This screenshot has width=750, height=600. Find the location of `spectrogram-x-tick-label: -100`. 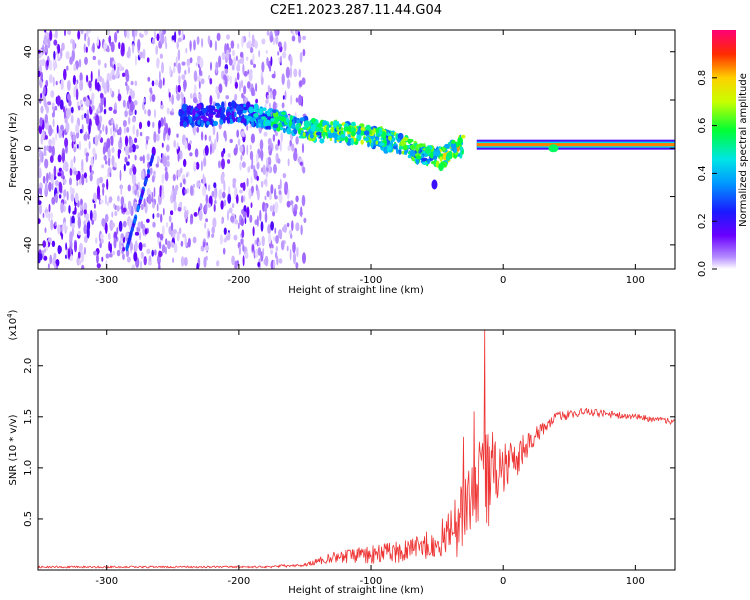

spectrogram-x-tick-label: -100 is located at coordinates (371, 280).